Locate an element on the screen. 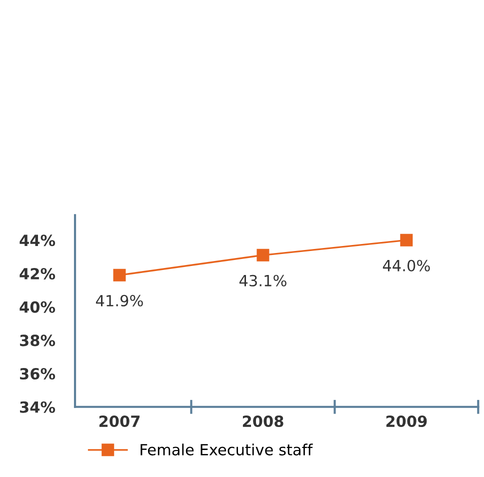 The width and height of the screenshot is (484, 477). y-tick-label: 42% is located at coordinates (38, 274).